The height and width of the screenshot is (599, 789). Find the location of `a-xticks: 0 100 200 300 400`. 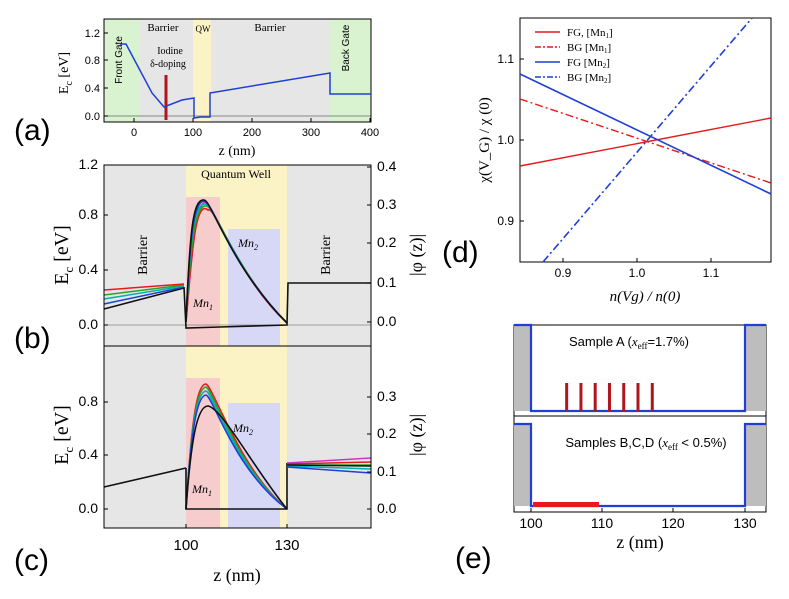

a-xticks: 0 100 200 300 400 is located at coordinates (255, 128).